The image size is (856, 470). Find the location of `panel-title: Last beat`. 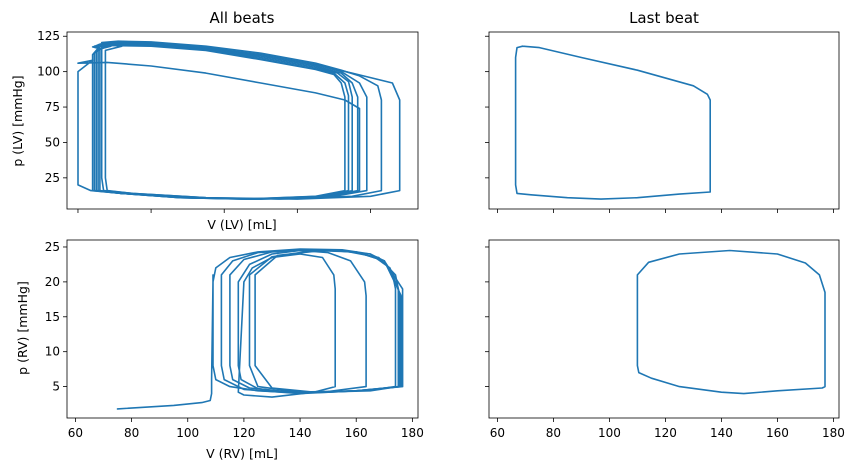

panel-title: Last beat is located at coordinates (664, 18).